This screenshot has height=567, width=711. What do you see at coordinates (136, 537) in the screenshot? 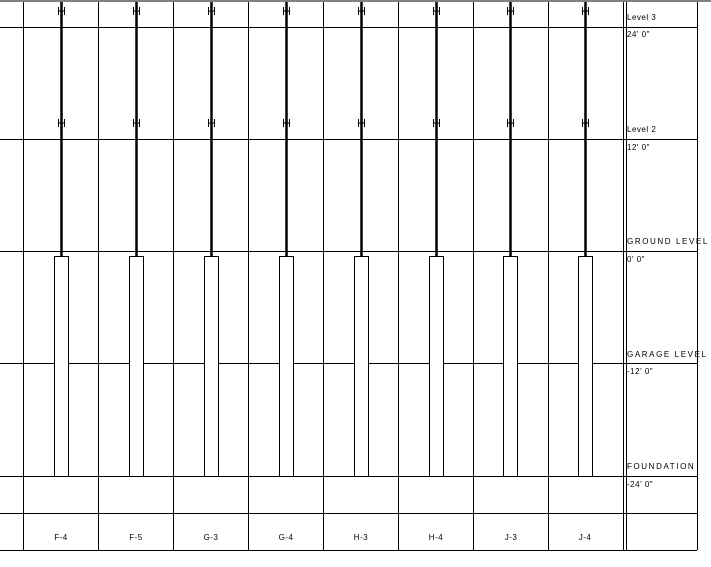
I see `column-label: F-5` at bounding box center [136, 537].